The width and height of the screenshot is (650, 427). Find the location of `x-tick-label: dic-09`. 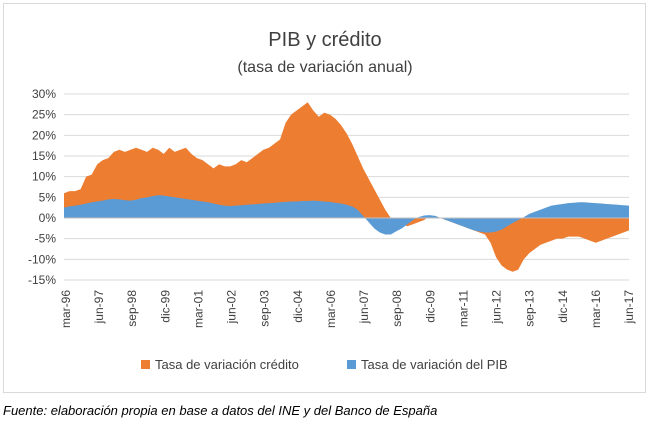

x-tick-label: dic-09 is located at coordinates (430, 306).